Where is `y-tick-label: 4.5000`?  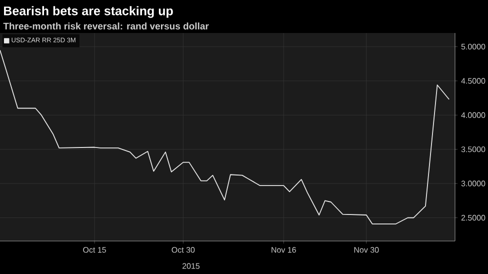
y-tick-label: 4.5000 is located at coordinates (473, 81).